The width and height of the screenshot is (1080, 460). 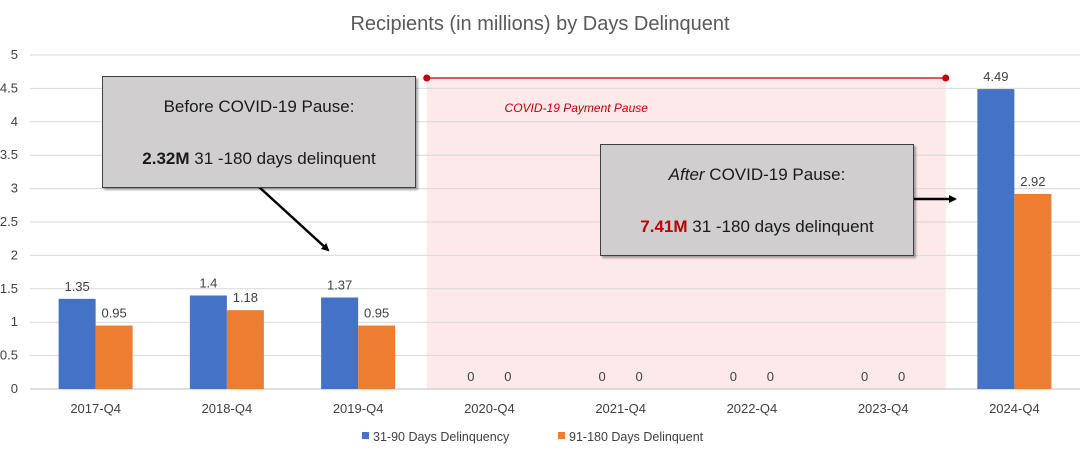 What do you see at coordinates (293, 218) in the screenshot?
I see `before-callout-arrow` at bounding box center [293, 218].